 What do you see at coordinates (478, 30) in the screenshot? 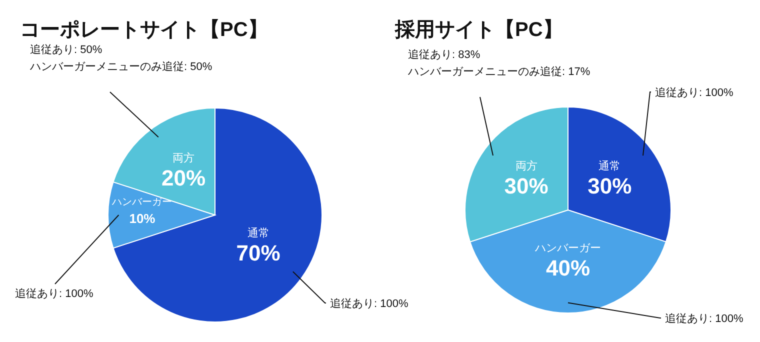
I see `chart-title: 採用サイト【PC】` at bounding box center [478, 30].